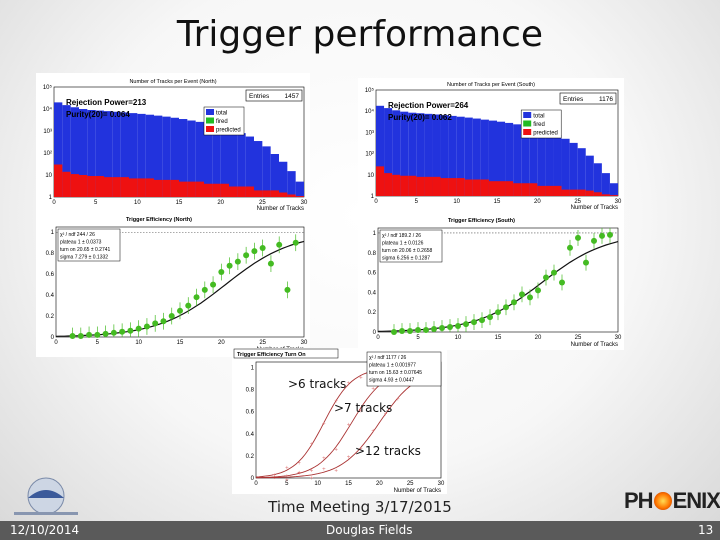 This screenshot has width=720, height=540. What do you see at coordinates (221, 114) in the screenshot?
I see `legend-label: total` at bounding box center [221, 114].